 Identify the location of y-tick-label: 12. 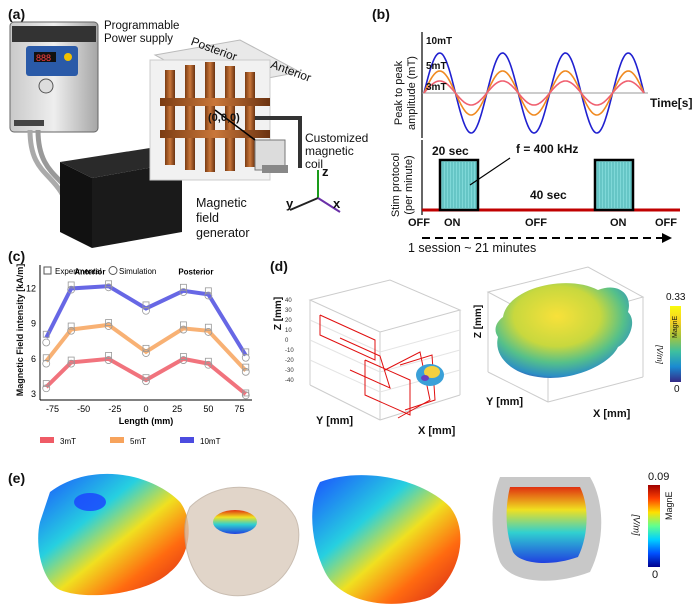
(31, 288).